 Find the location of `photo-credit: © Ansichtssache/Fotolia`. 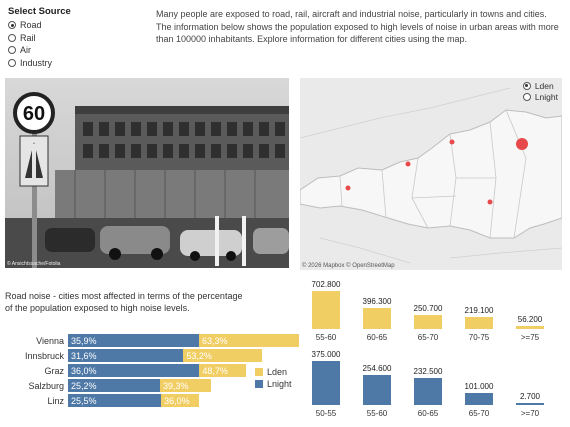

photo-credit: © Ansichtssache/Fotolia is located at coordinates (34, 264).